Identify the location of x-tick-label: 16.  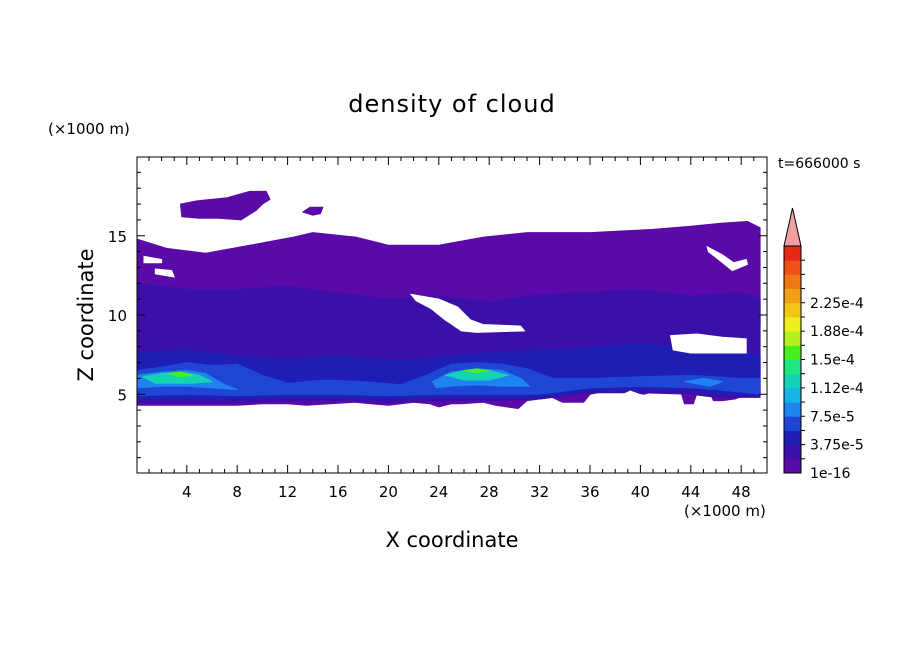
(337, 492).